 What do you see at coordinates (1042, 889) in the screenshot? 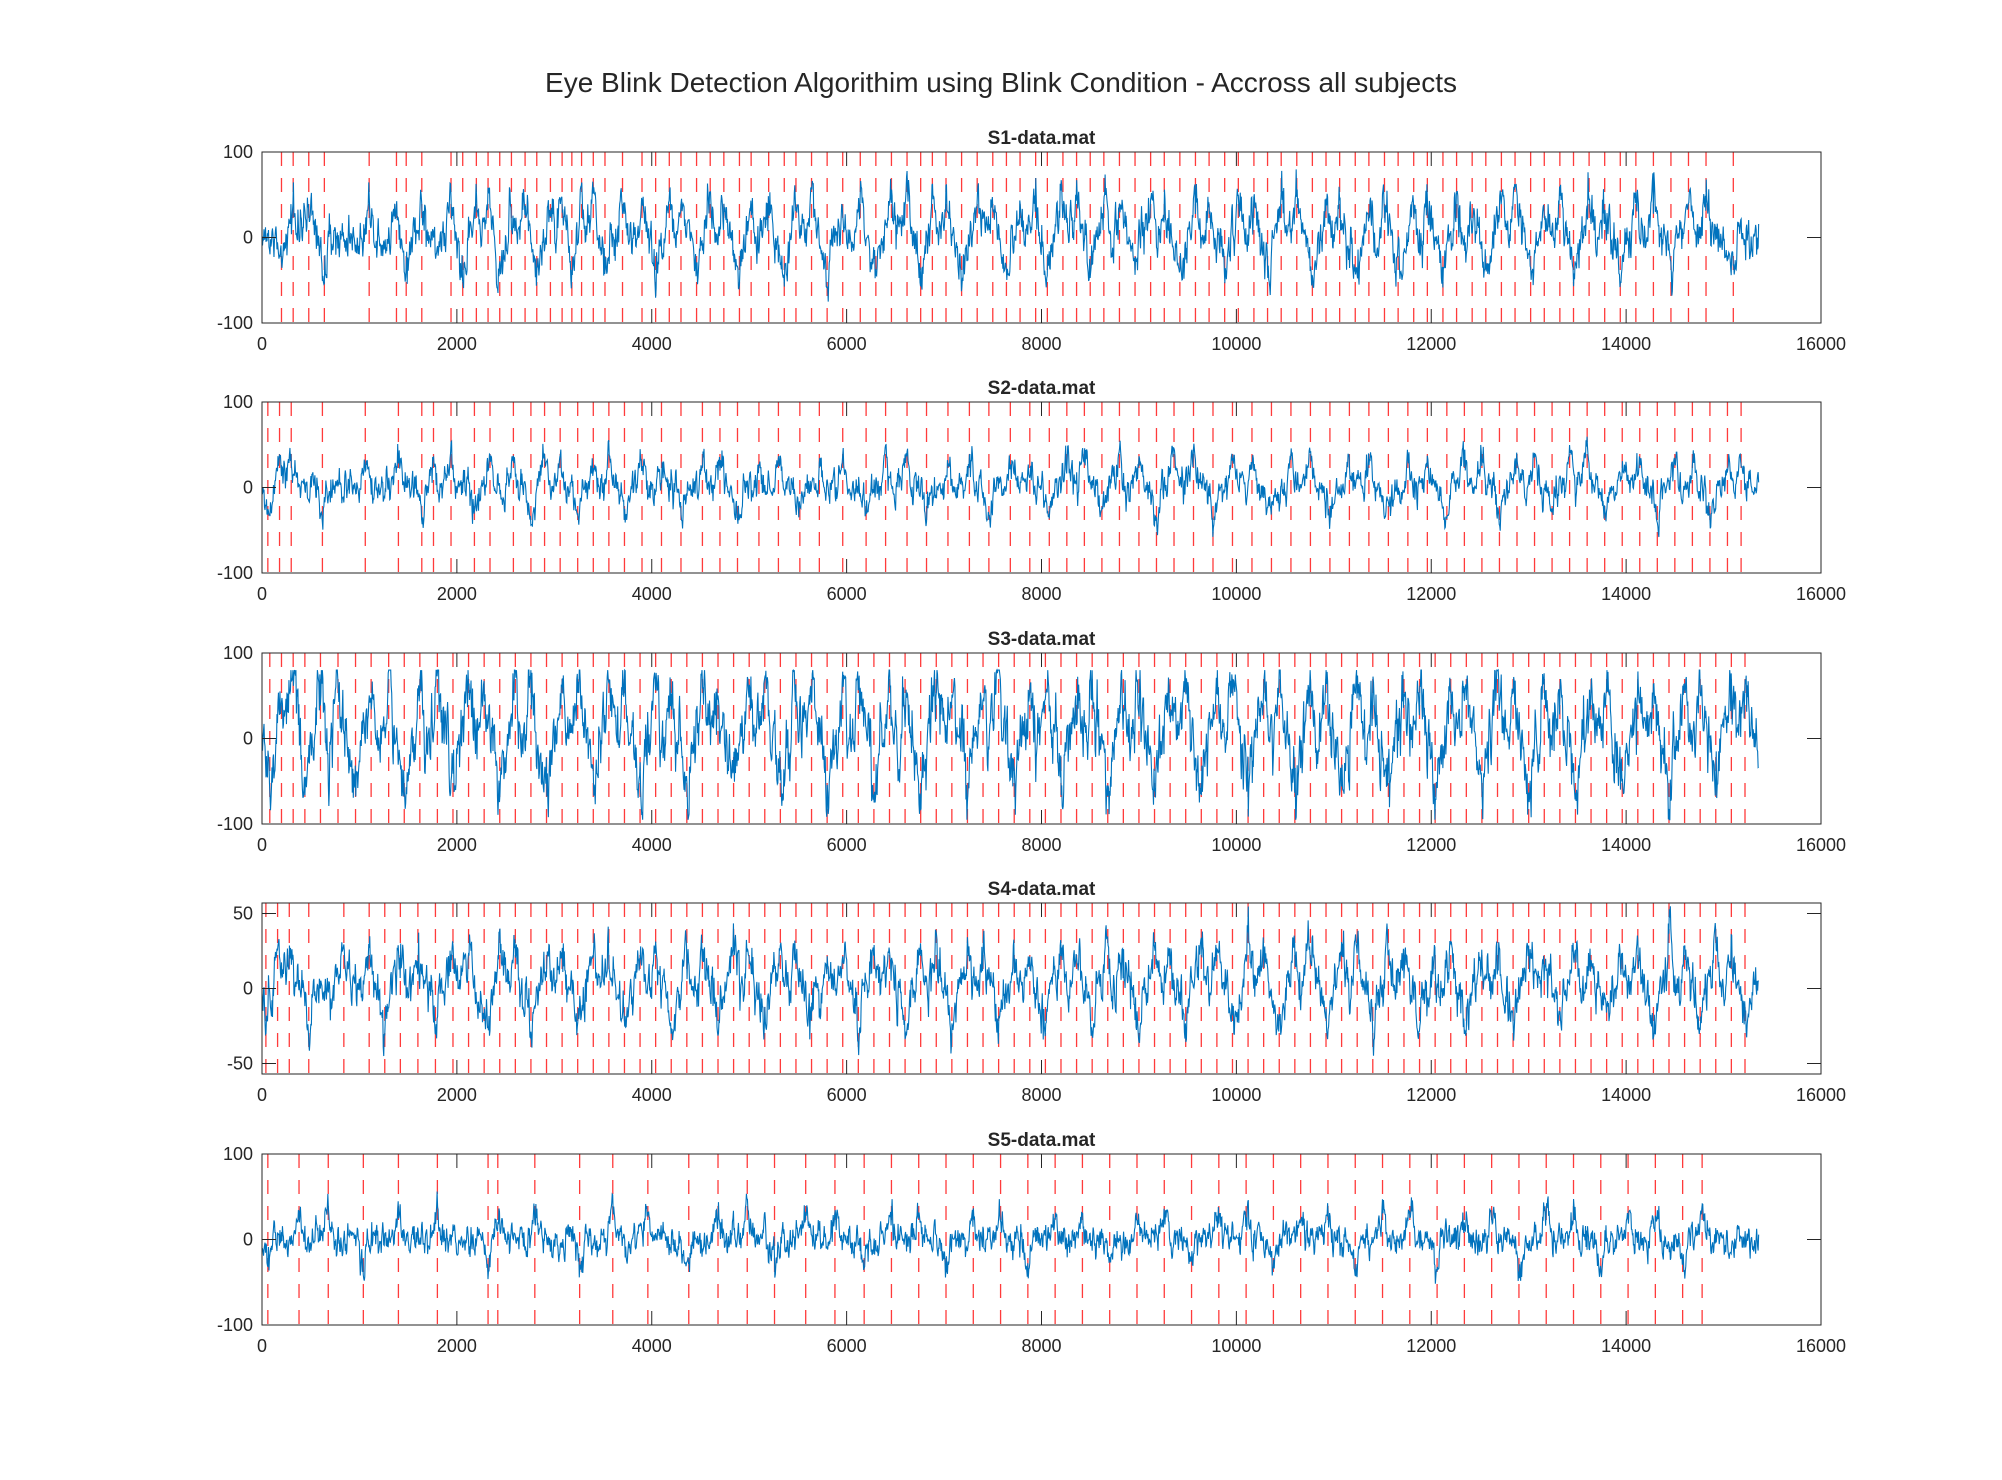
I see `subplot-title: S4-data.mat` at bounding box center [1042, 889].